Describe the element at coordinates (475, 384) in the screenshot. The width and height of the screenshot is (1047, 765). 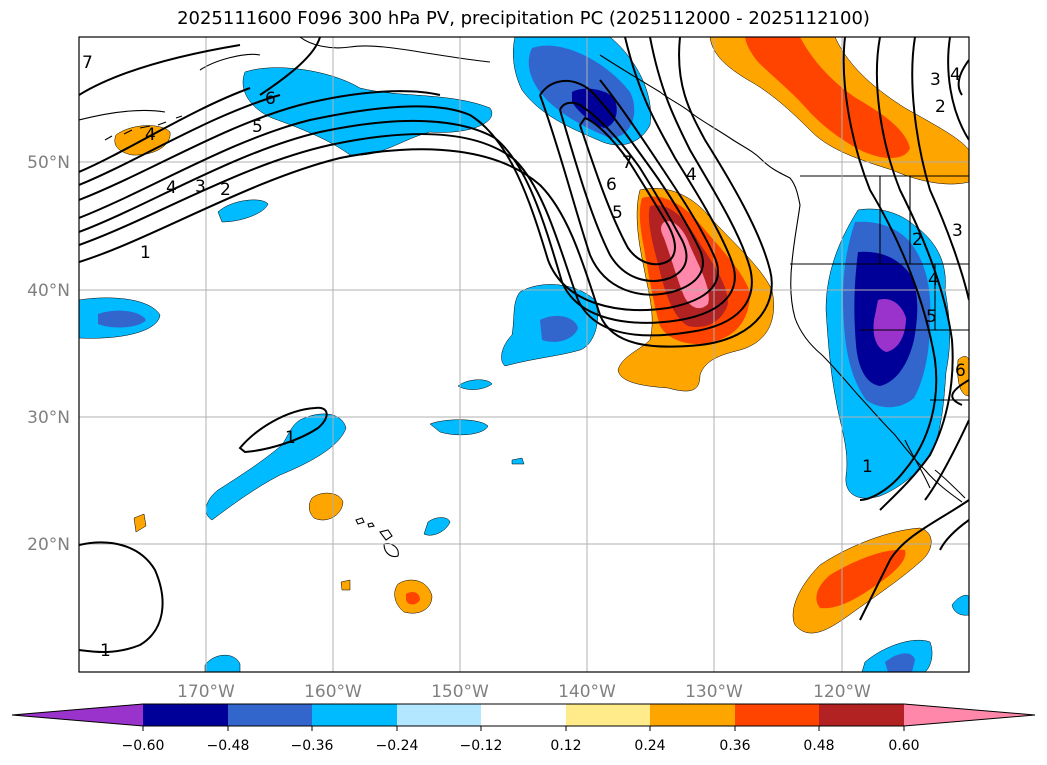
I see `neg-anomaly-small-b` at that location.